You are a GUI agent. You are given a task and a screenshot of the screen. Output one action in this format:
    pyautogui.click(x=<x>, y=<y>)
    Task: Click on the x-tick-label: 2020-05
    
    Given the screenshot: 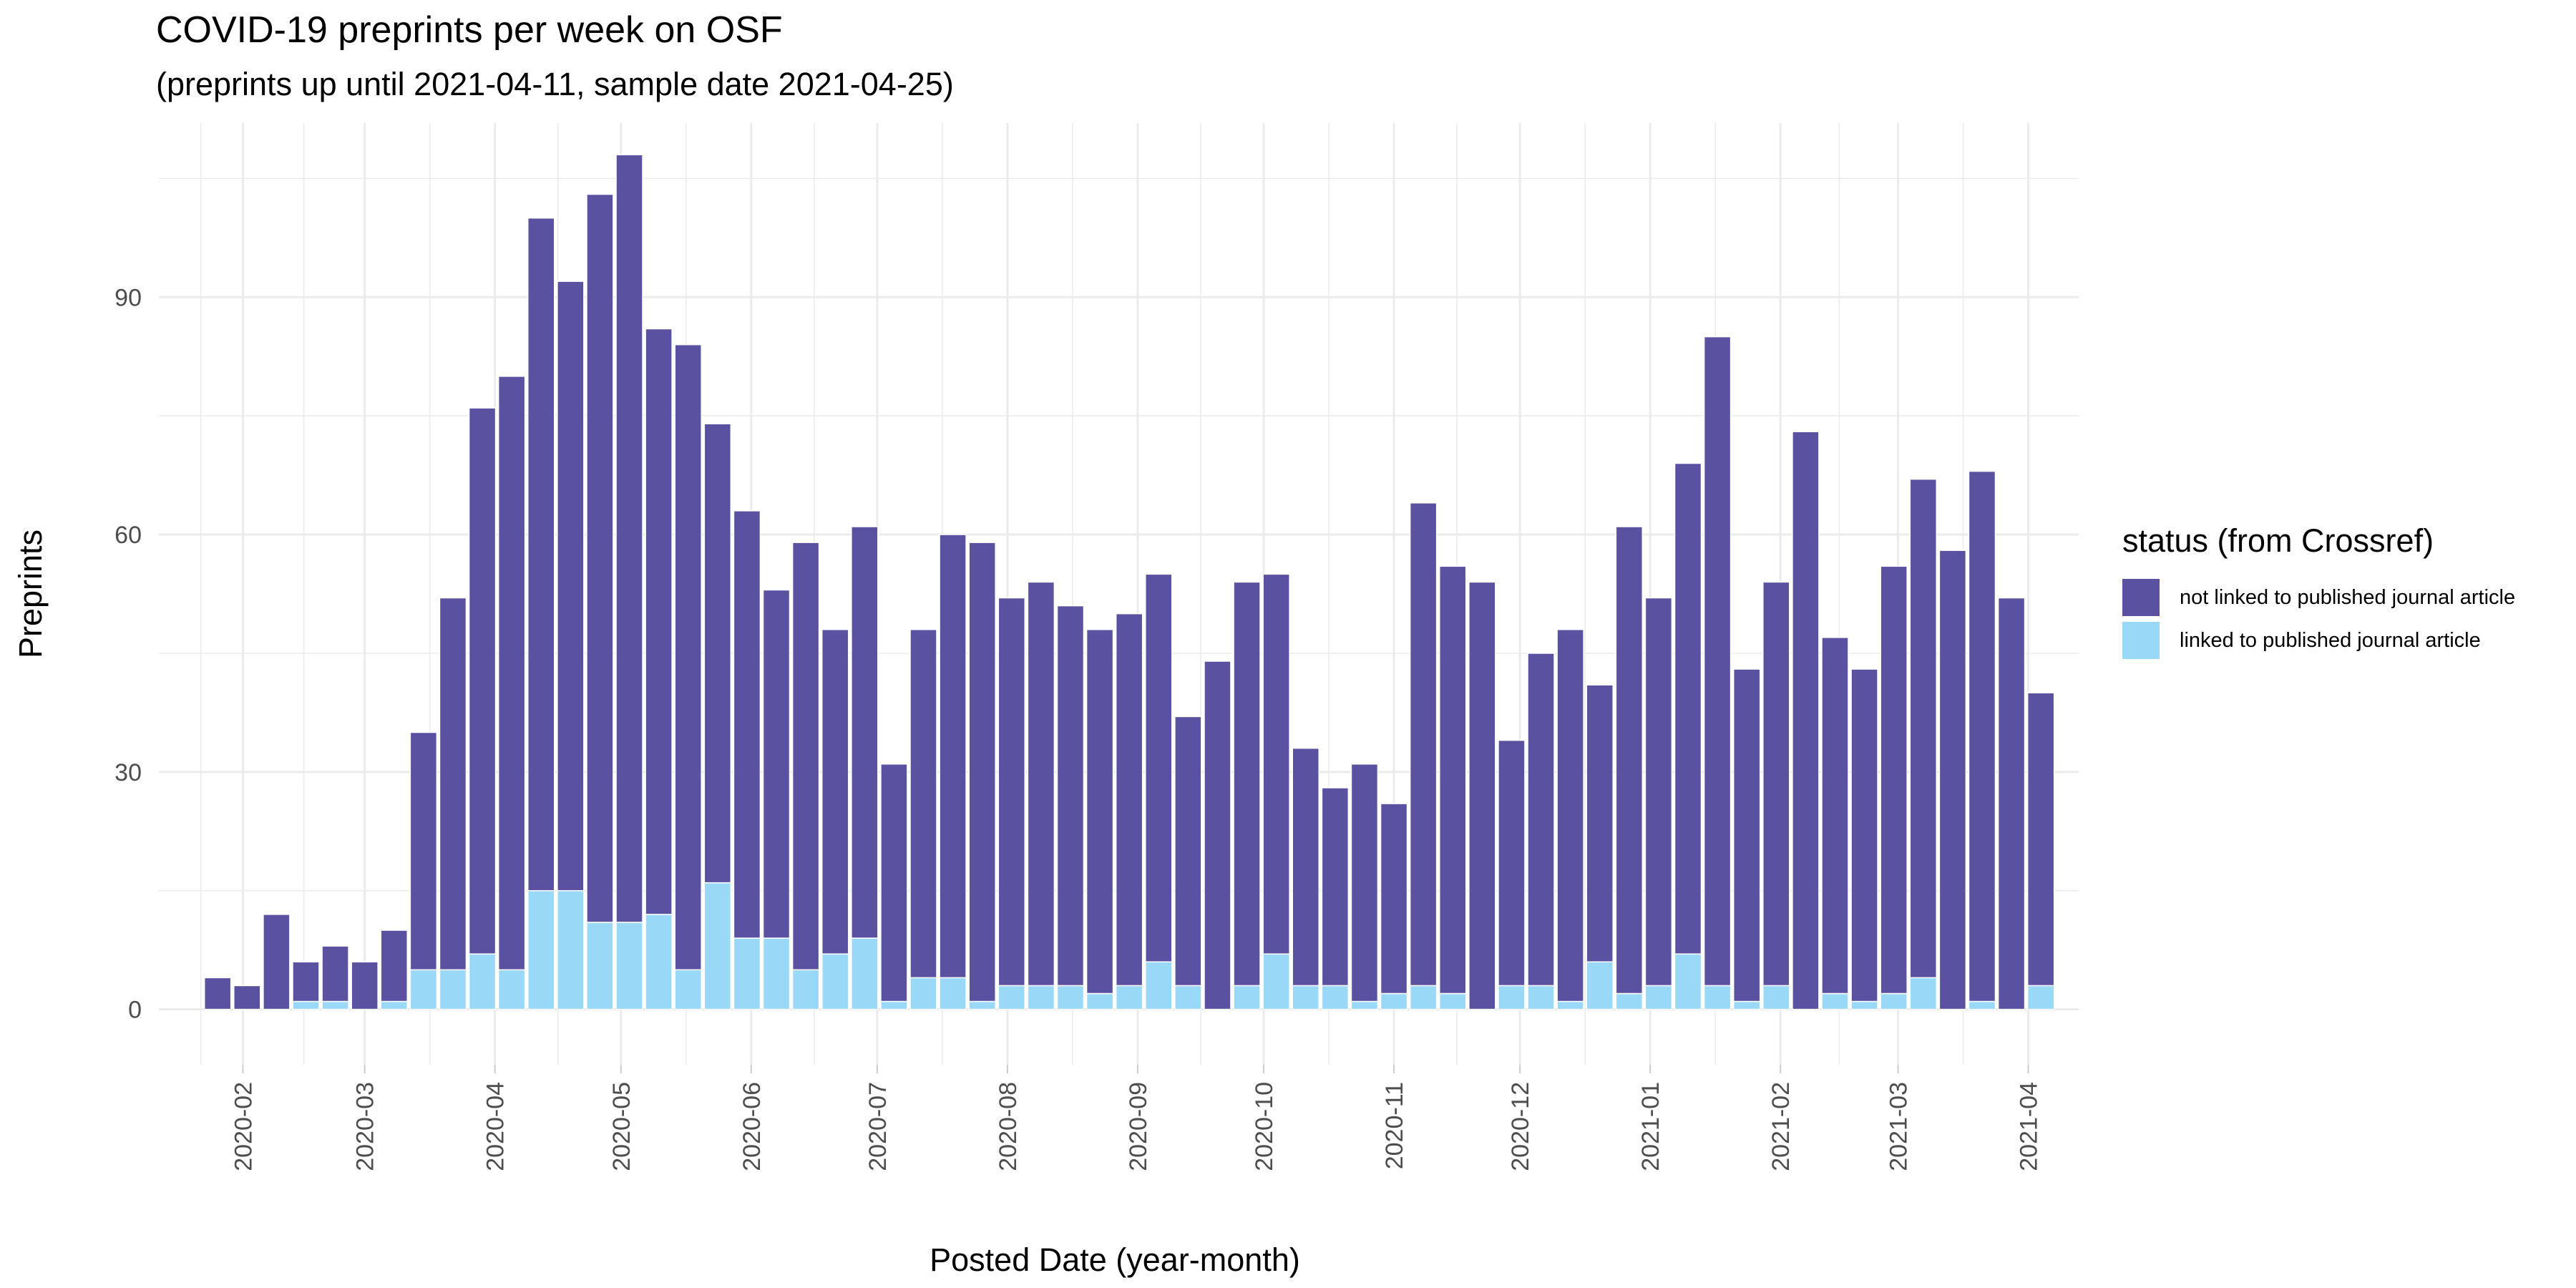 What is the action you would take?
    pyautogui.click(x=621, y=1126)
    